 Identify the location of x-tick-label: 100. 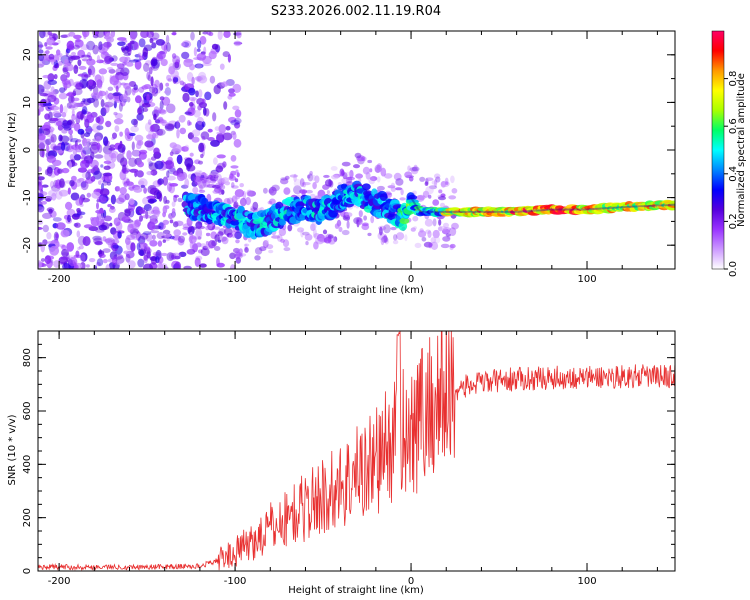
(586, 279).